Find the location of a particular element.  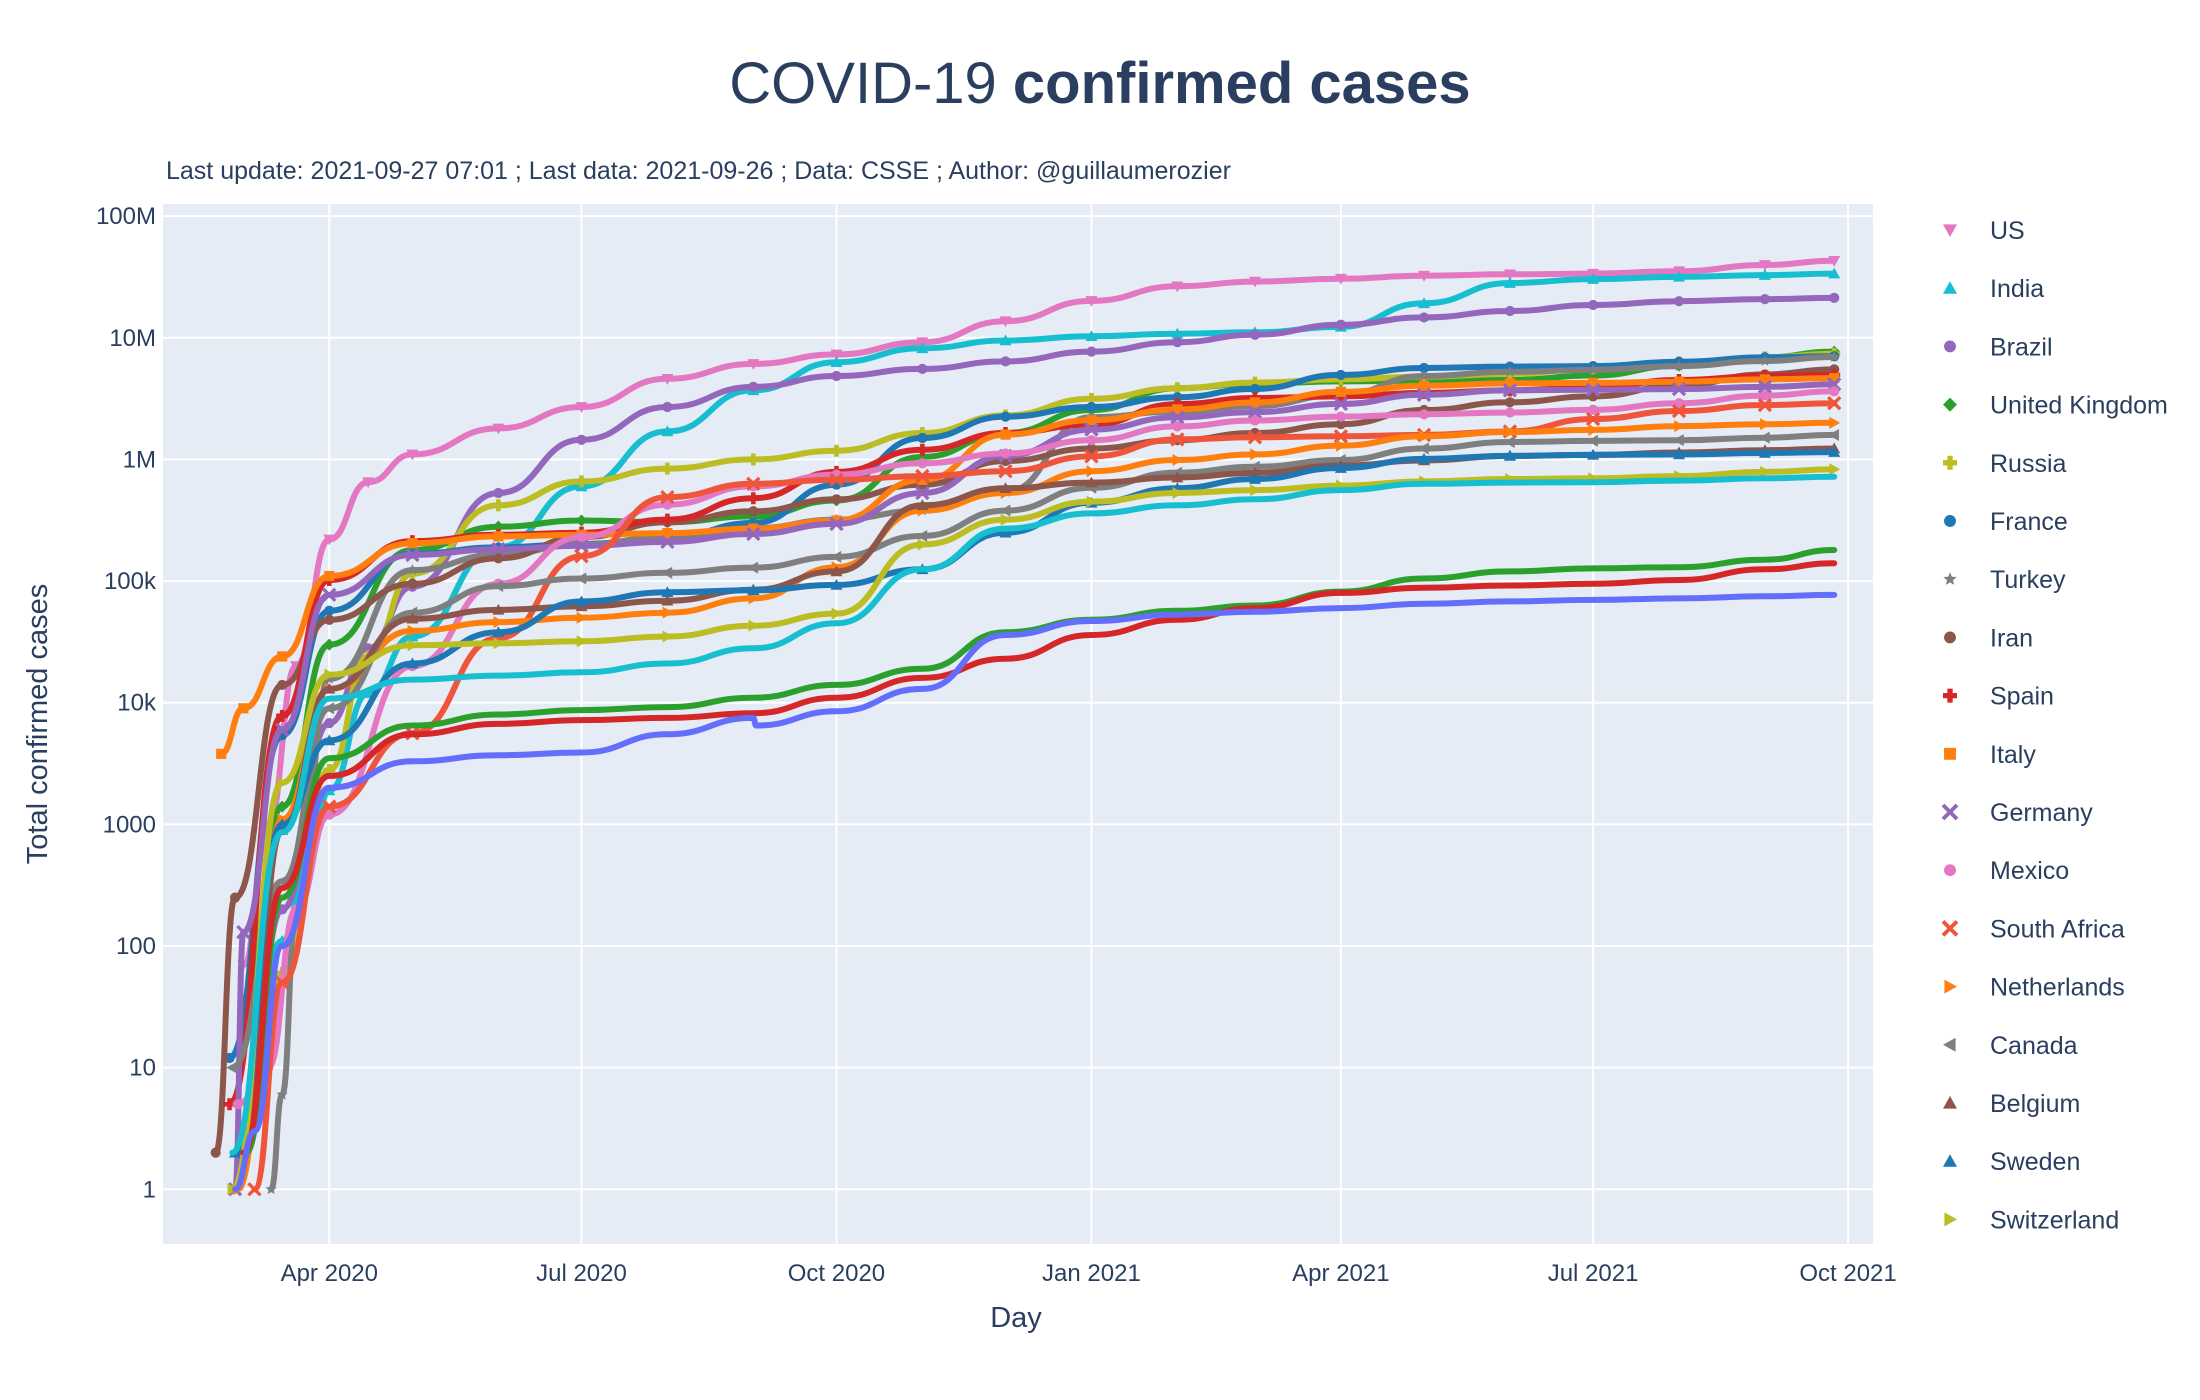

x-tick-label: Jul 2021 is located at coordinates (1593, 1273).